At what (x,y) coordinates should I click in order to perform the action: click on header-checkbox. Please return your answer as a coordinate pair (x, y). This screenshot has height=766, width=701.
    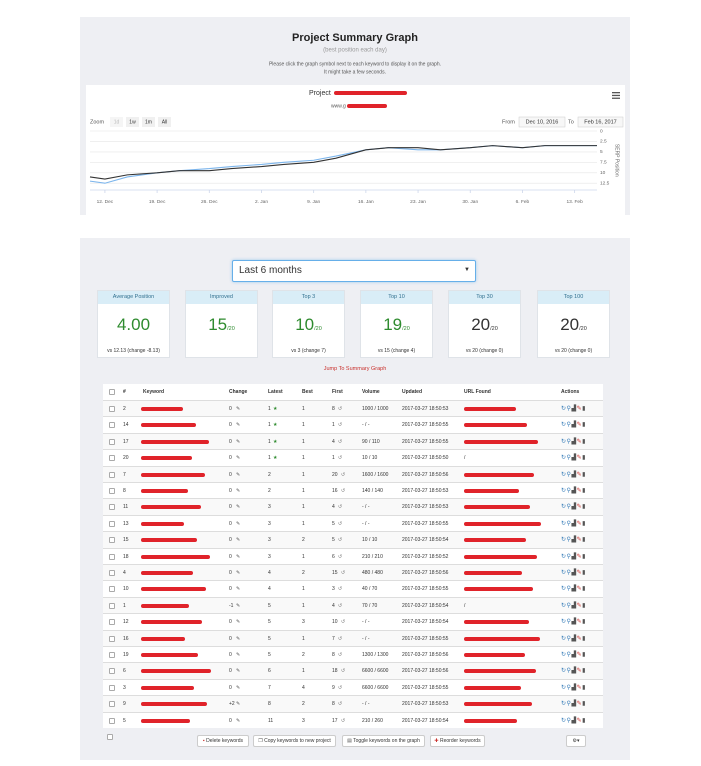
    Looking at the image, I should click on (112, 392).